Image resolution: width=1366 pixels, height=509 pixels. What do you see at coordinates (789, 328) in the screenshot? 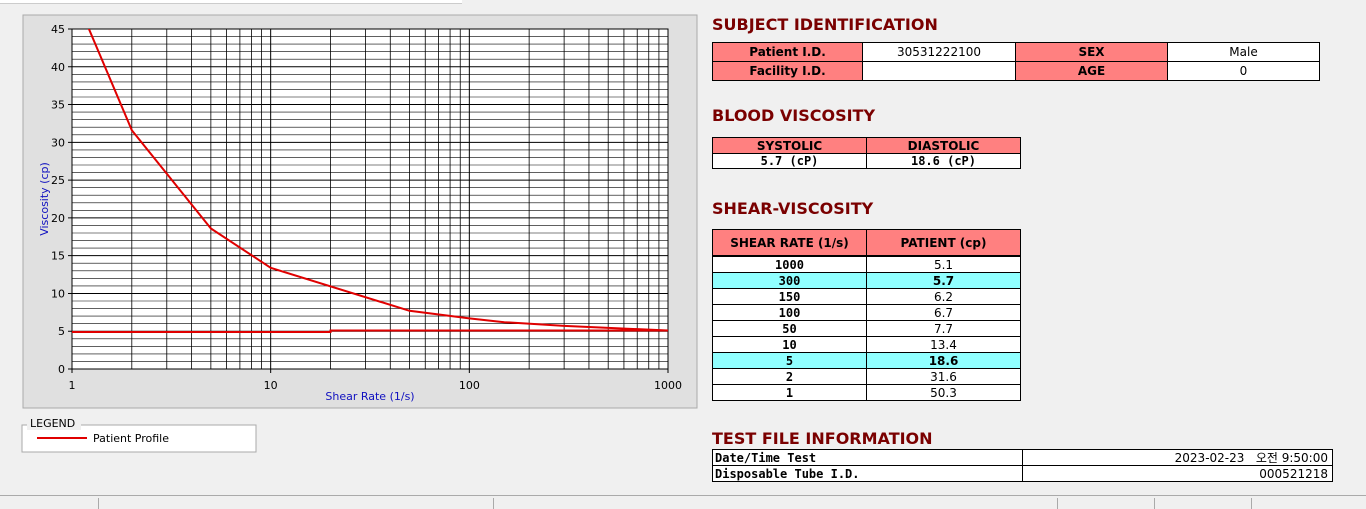
I see `shear-rate: 50` at bounding box center [789, 328].